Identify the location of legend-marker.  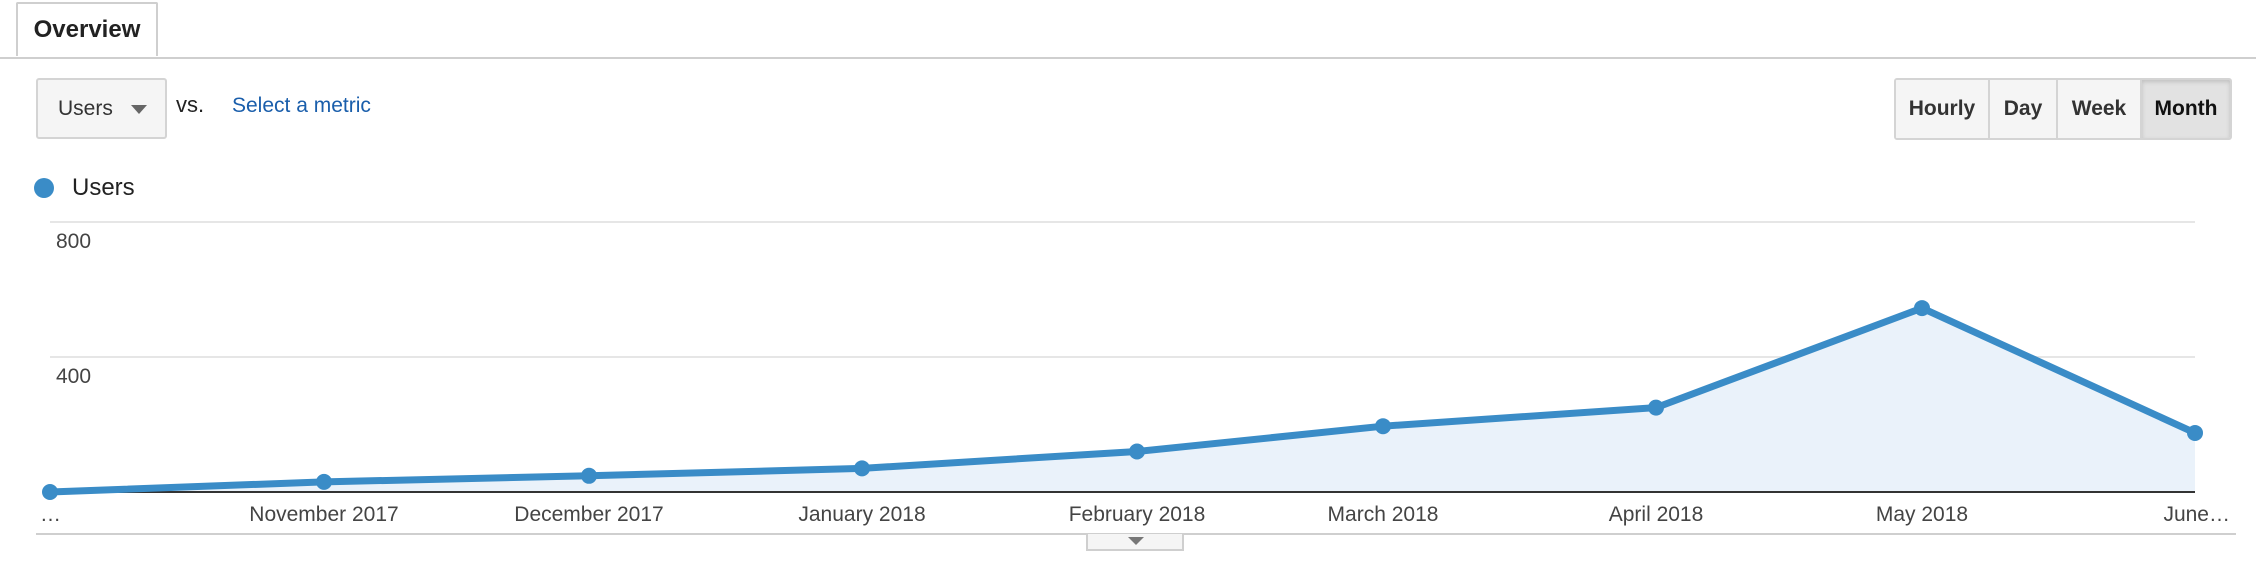
(44, 188).